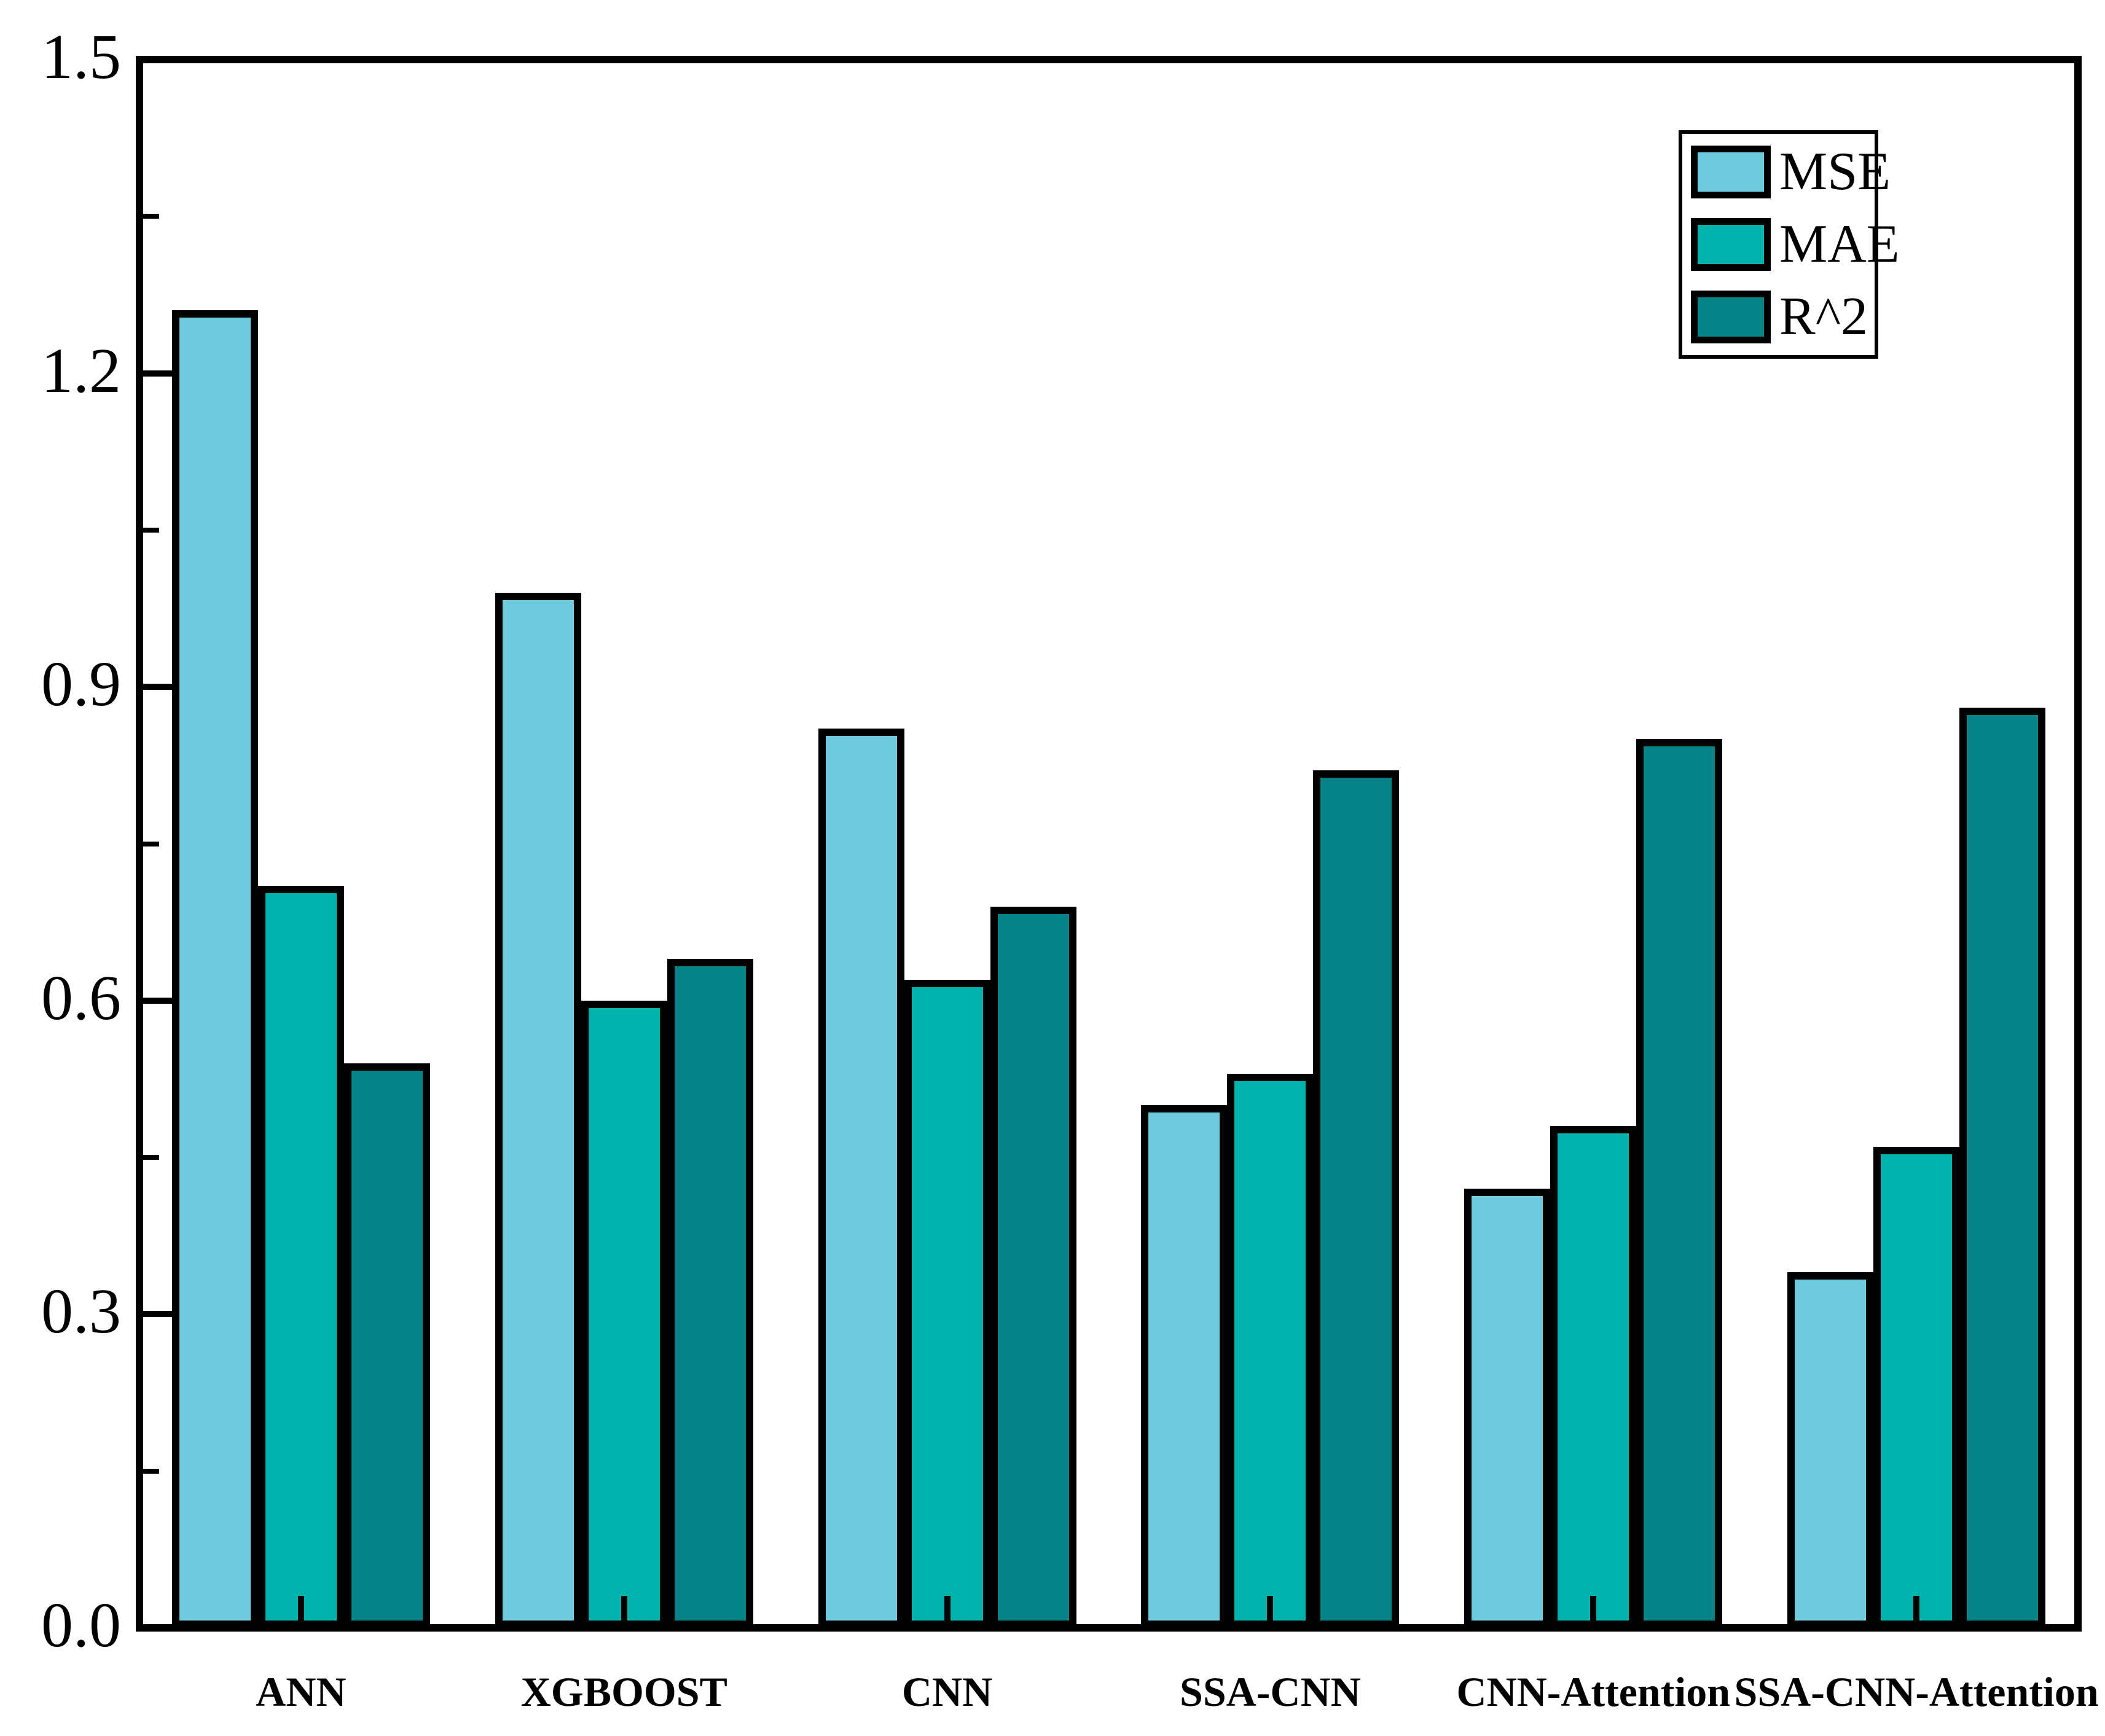 The height and width of the screenshot is (1736, 2105). Describe the element at coordinates (1033, 1267) in the screenshot. I see `bar-R2-cnn` at that location.